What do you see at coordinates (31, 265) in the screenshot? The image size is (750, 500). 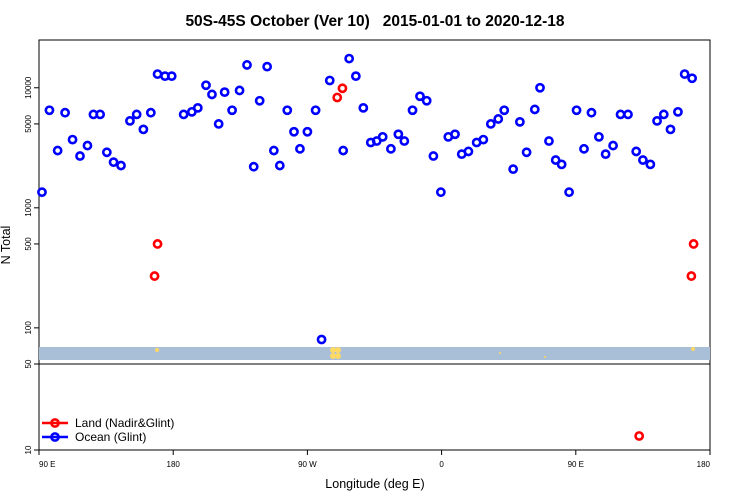 I see `y-axis: 50 100 500 1000 5000 10000 10` at bounding box center [31, 265].